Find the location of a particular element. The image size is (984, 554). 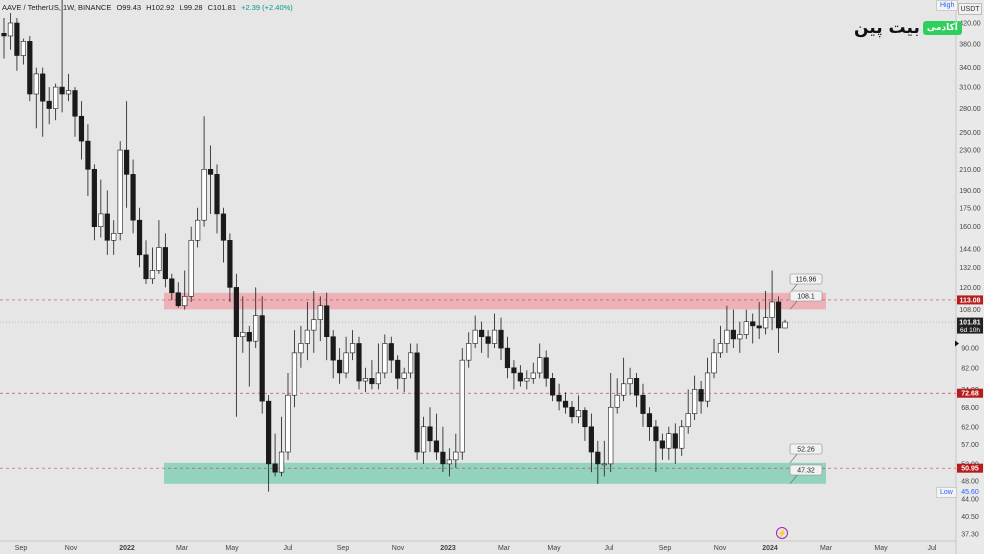

x-tick-label: Mar is located at coordinates (182, 548).